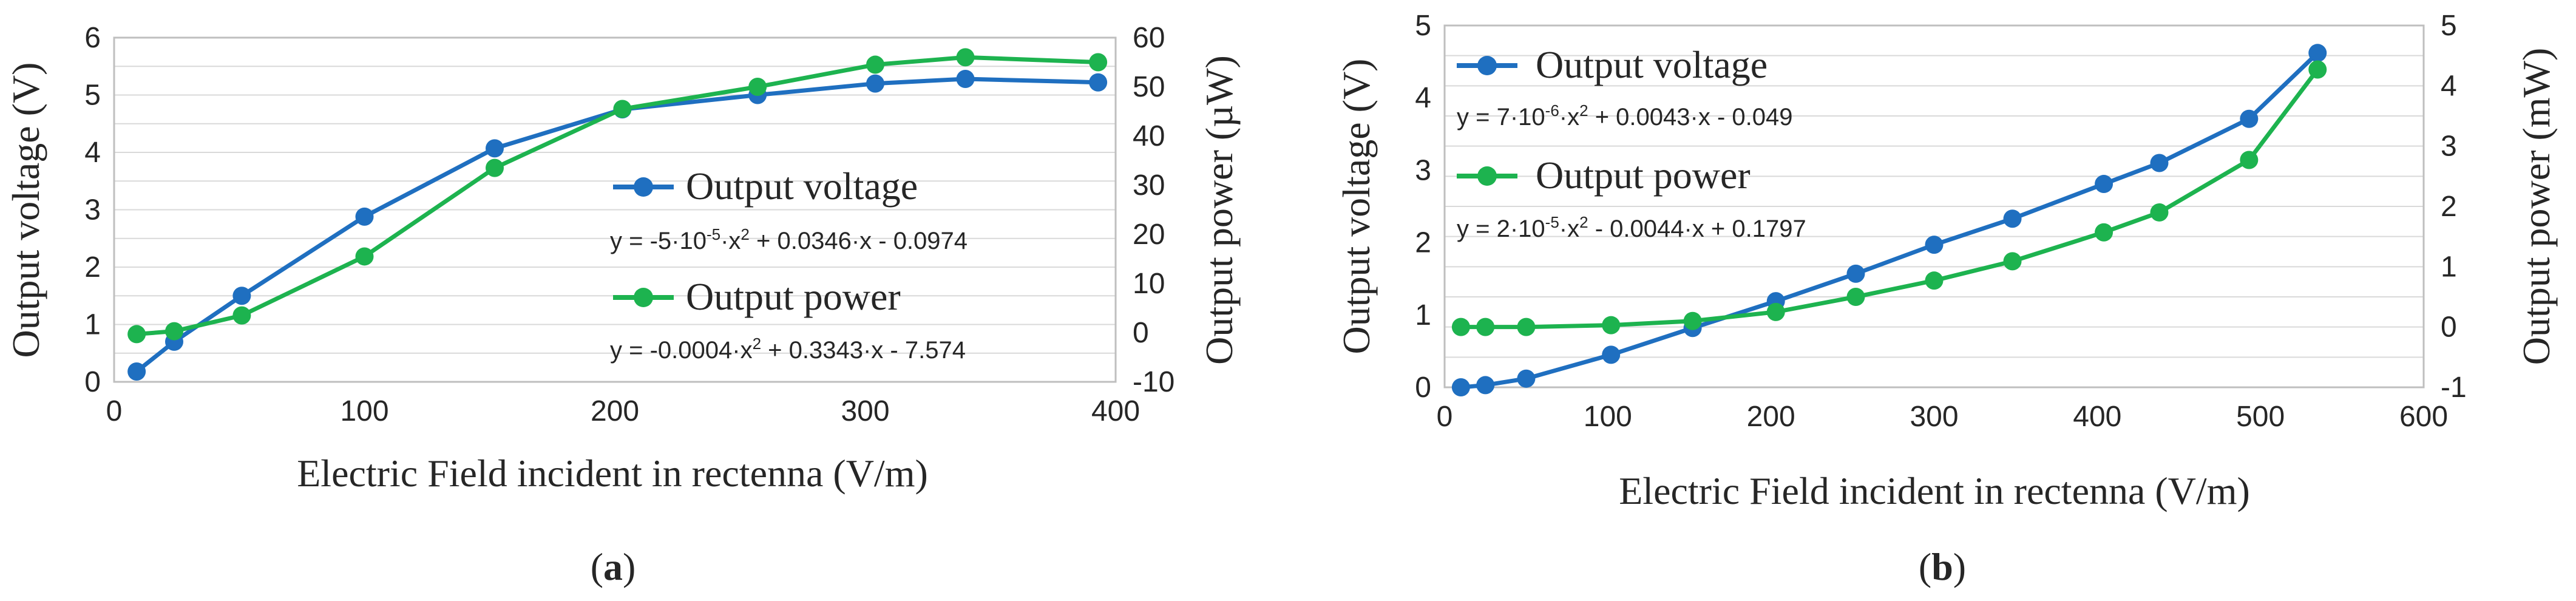 This screenshot has width=2576, height=601. Describe the element at coordinates (1423, 26) in the screenshot. I see `y-left-tick-label-b: 5` at that location.